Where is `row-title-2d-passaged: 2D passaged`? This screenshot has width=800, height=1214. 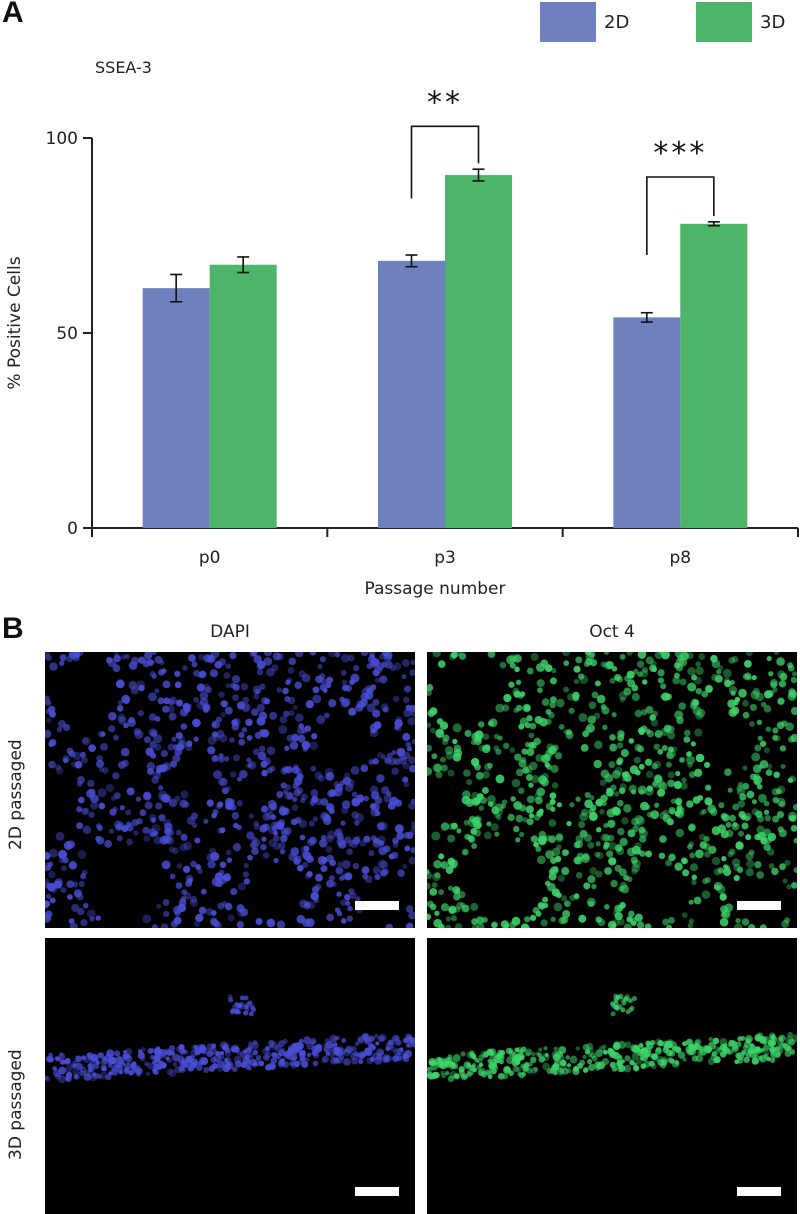 row-title-2d-passaged: 2D passaged is located at coordinates (16, 794).